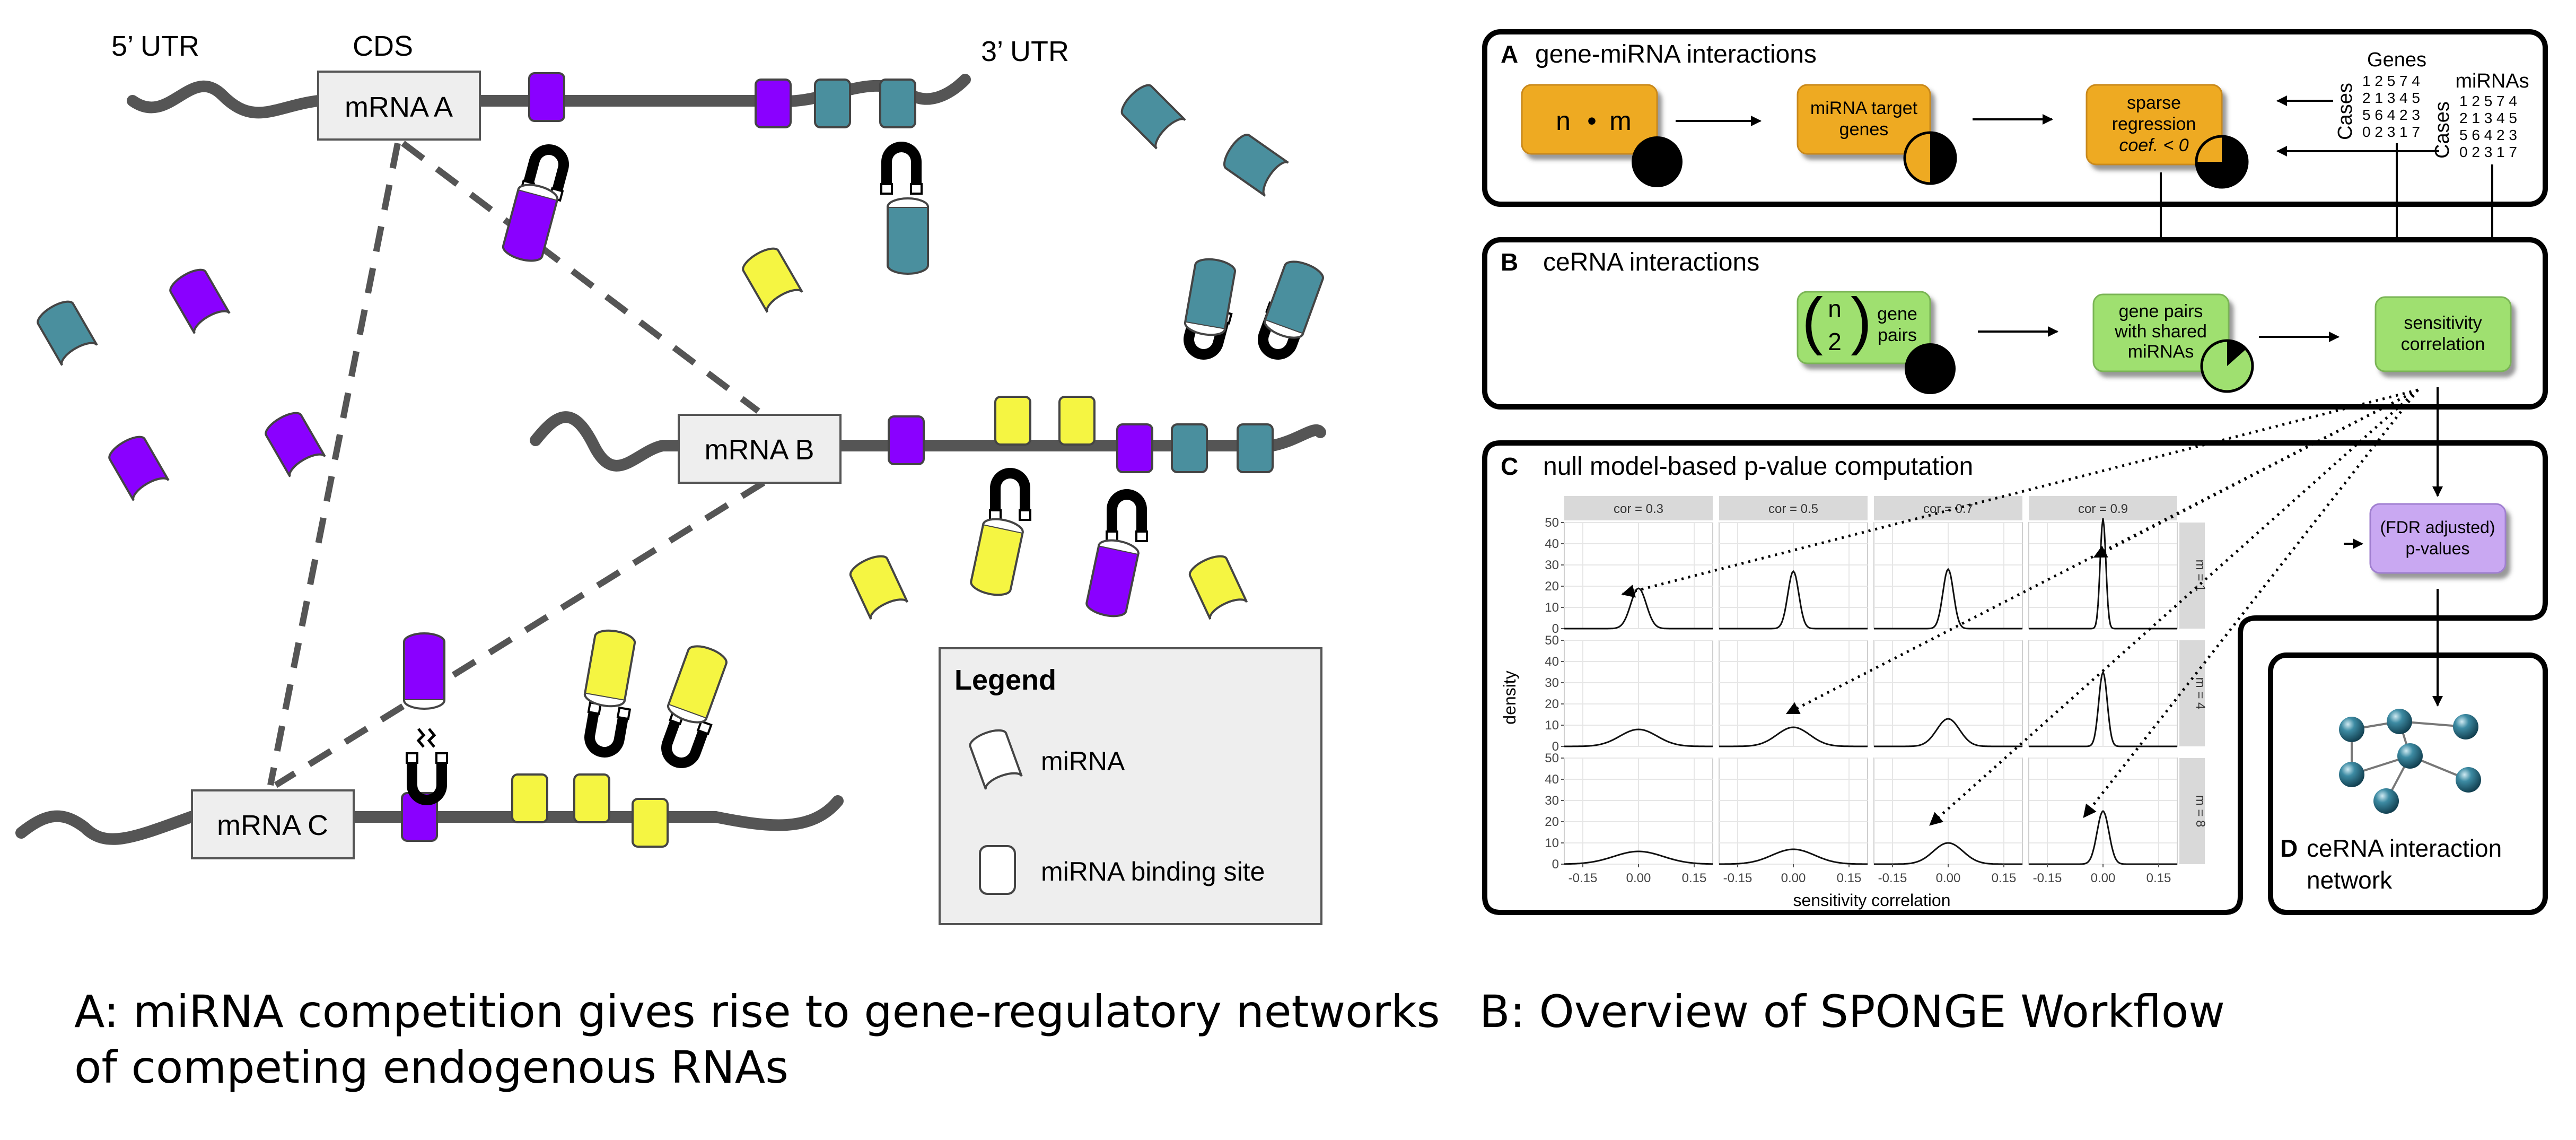 Image resolution: width=2576 pixels, height=1140 pixels. I want to click on genes-matrix-row: 1 2 5 7 4, so click(2391, 81).